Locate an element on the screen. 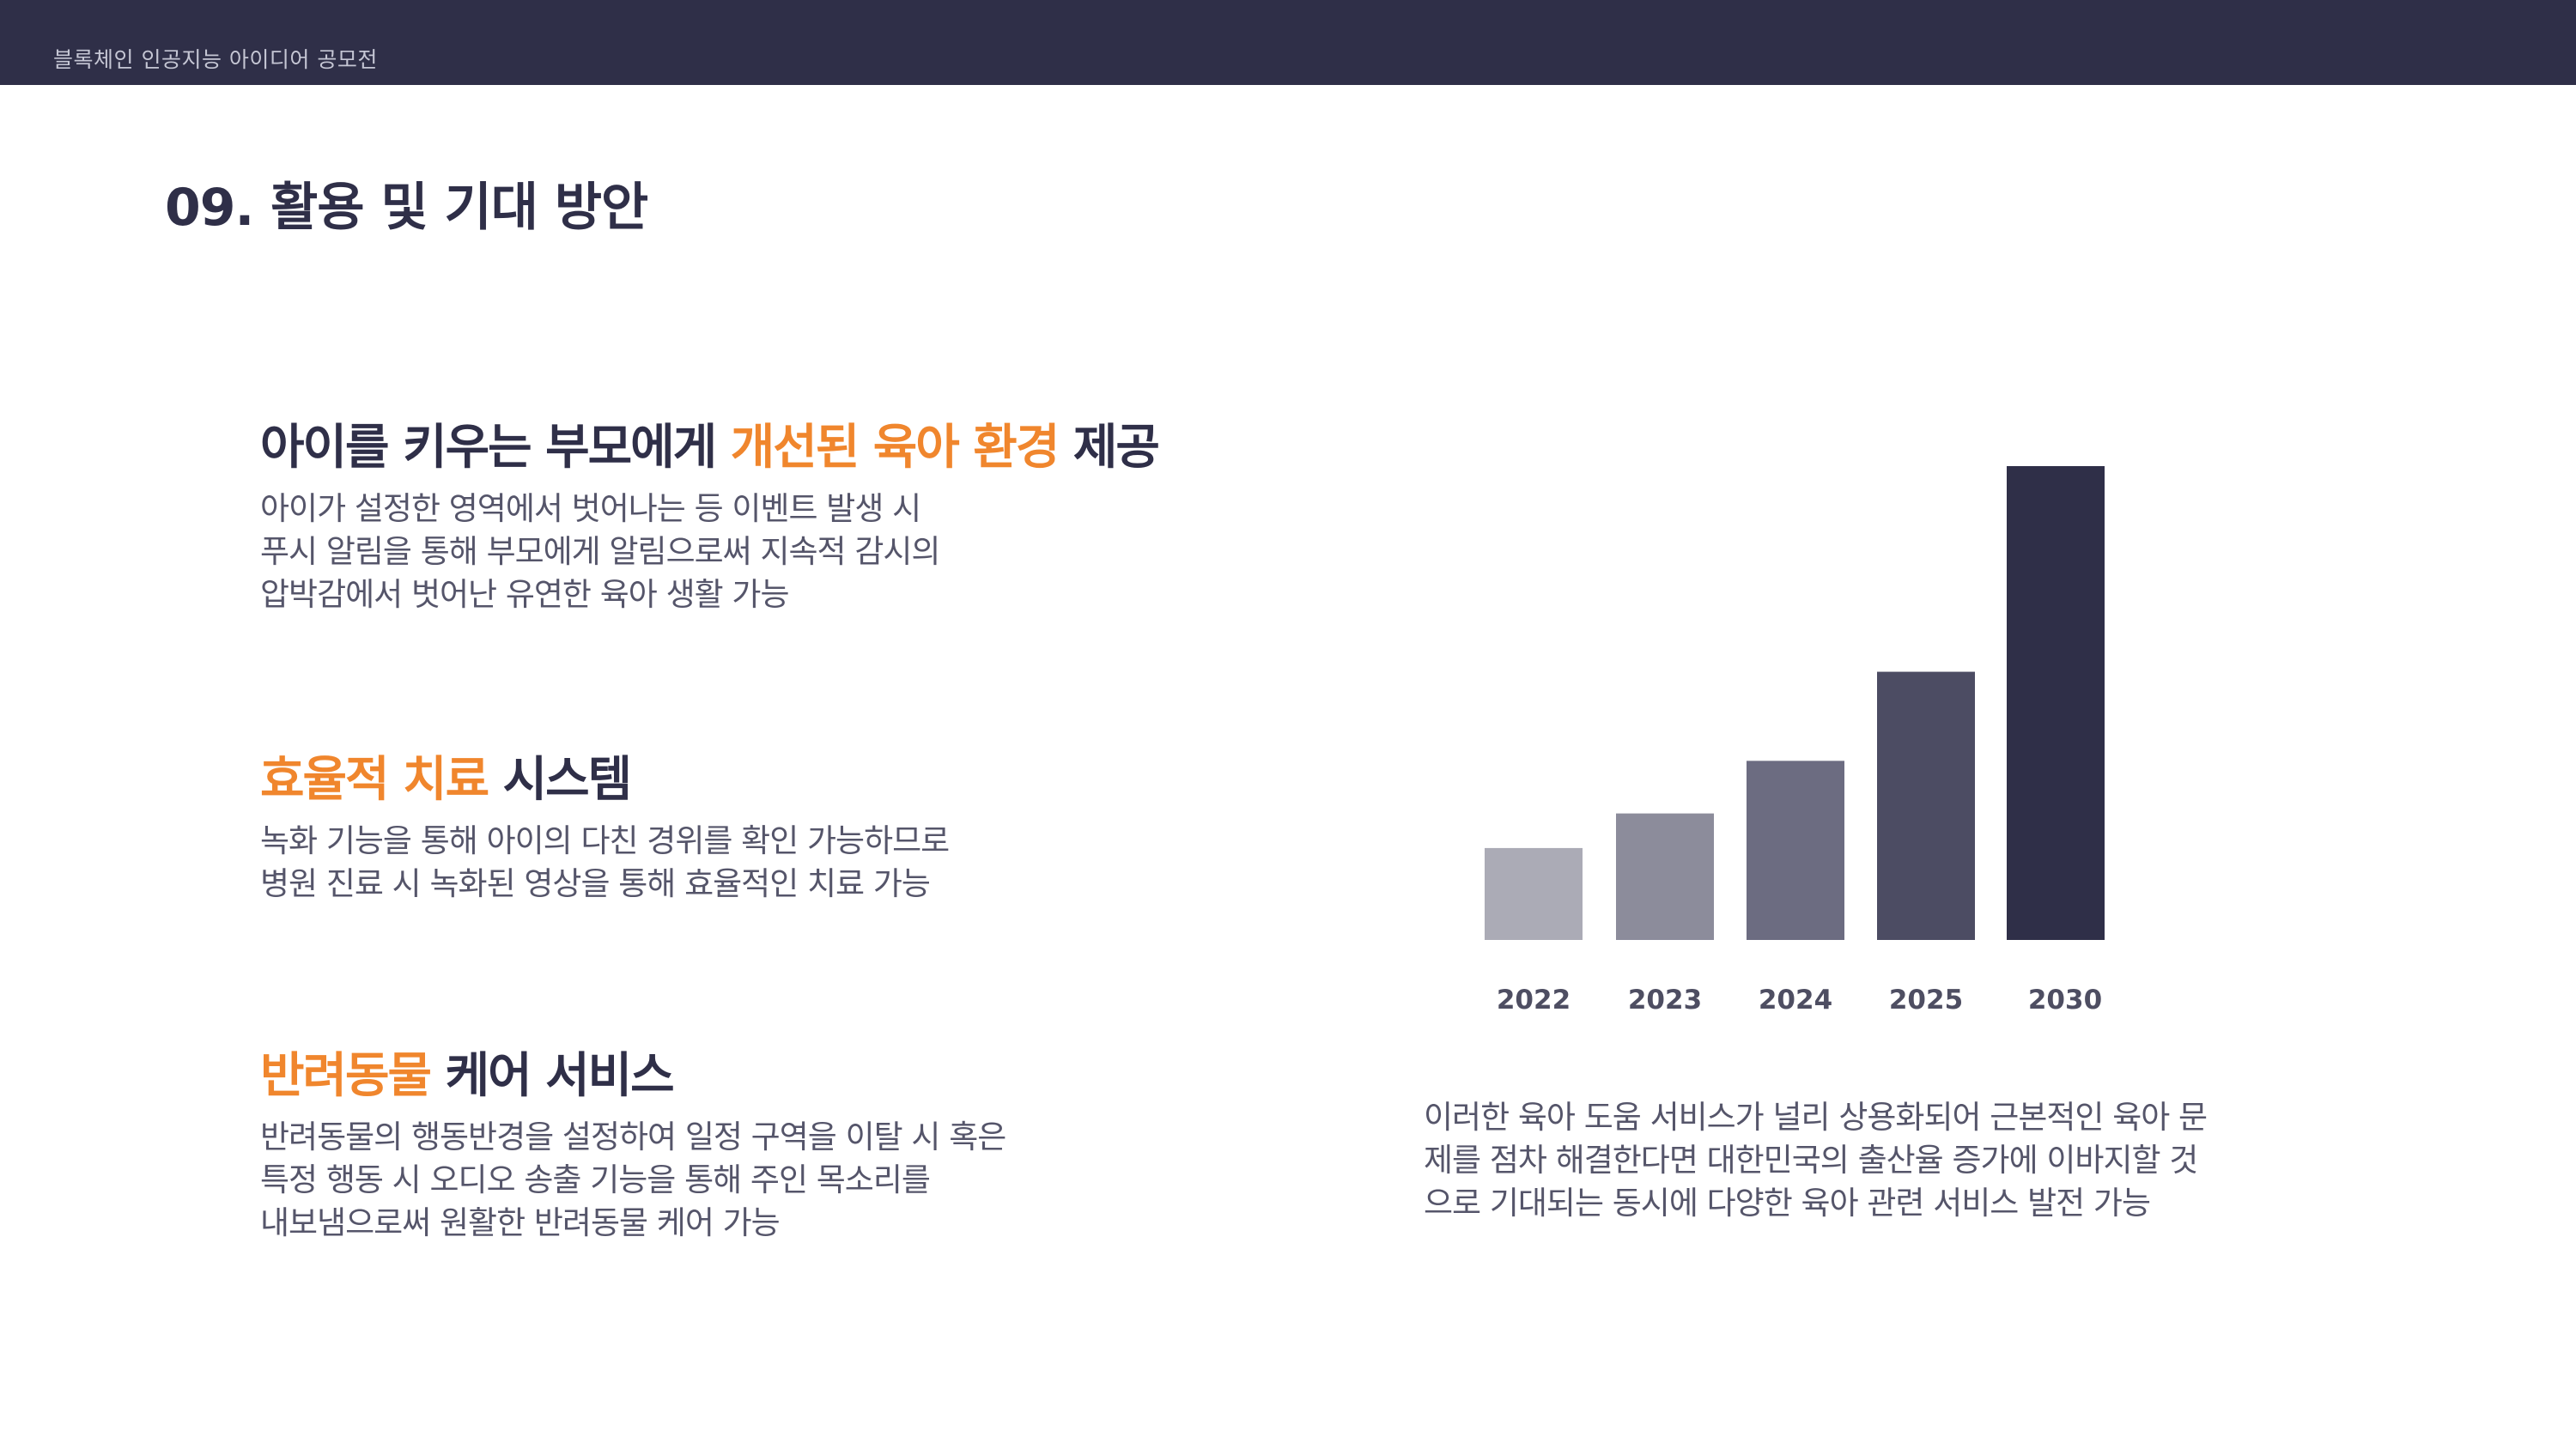  page-title: 09. 활용 및 기대 방안 is located at coordinates (407, 208).